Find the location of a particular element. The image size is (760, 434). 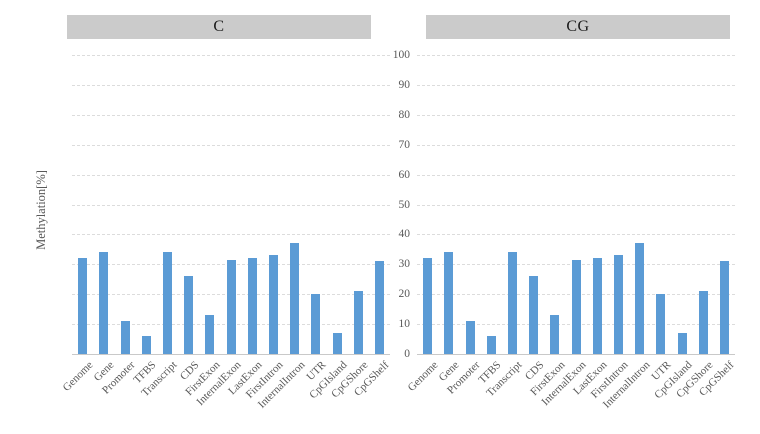

y-tick-label: 40 is located at coordinates (404, 234).